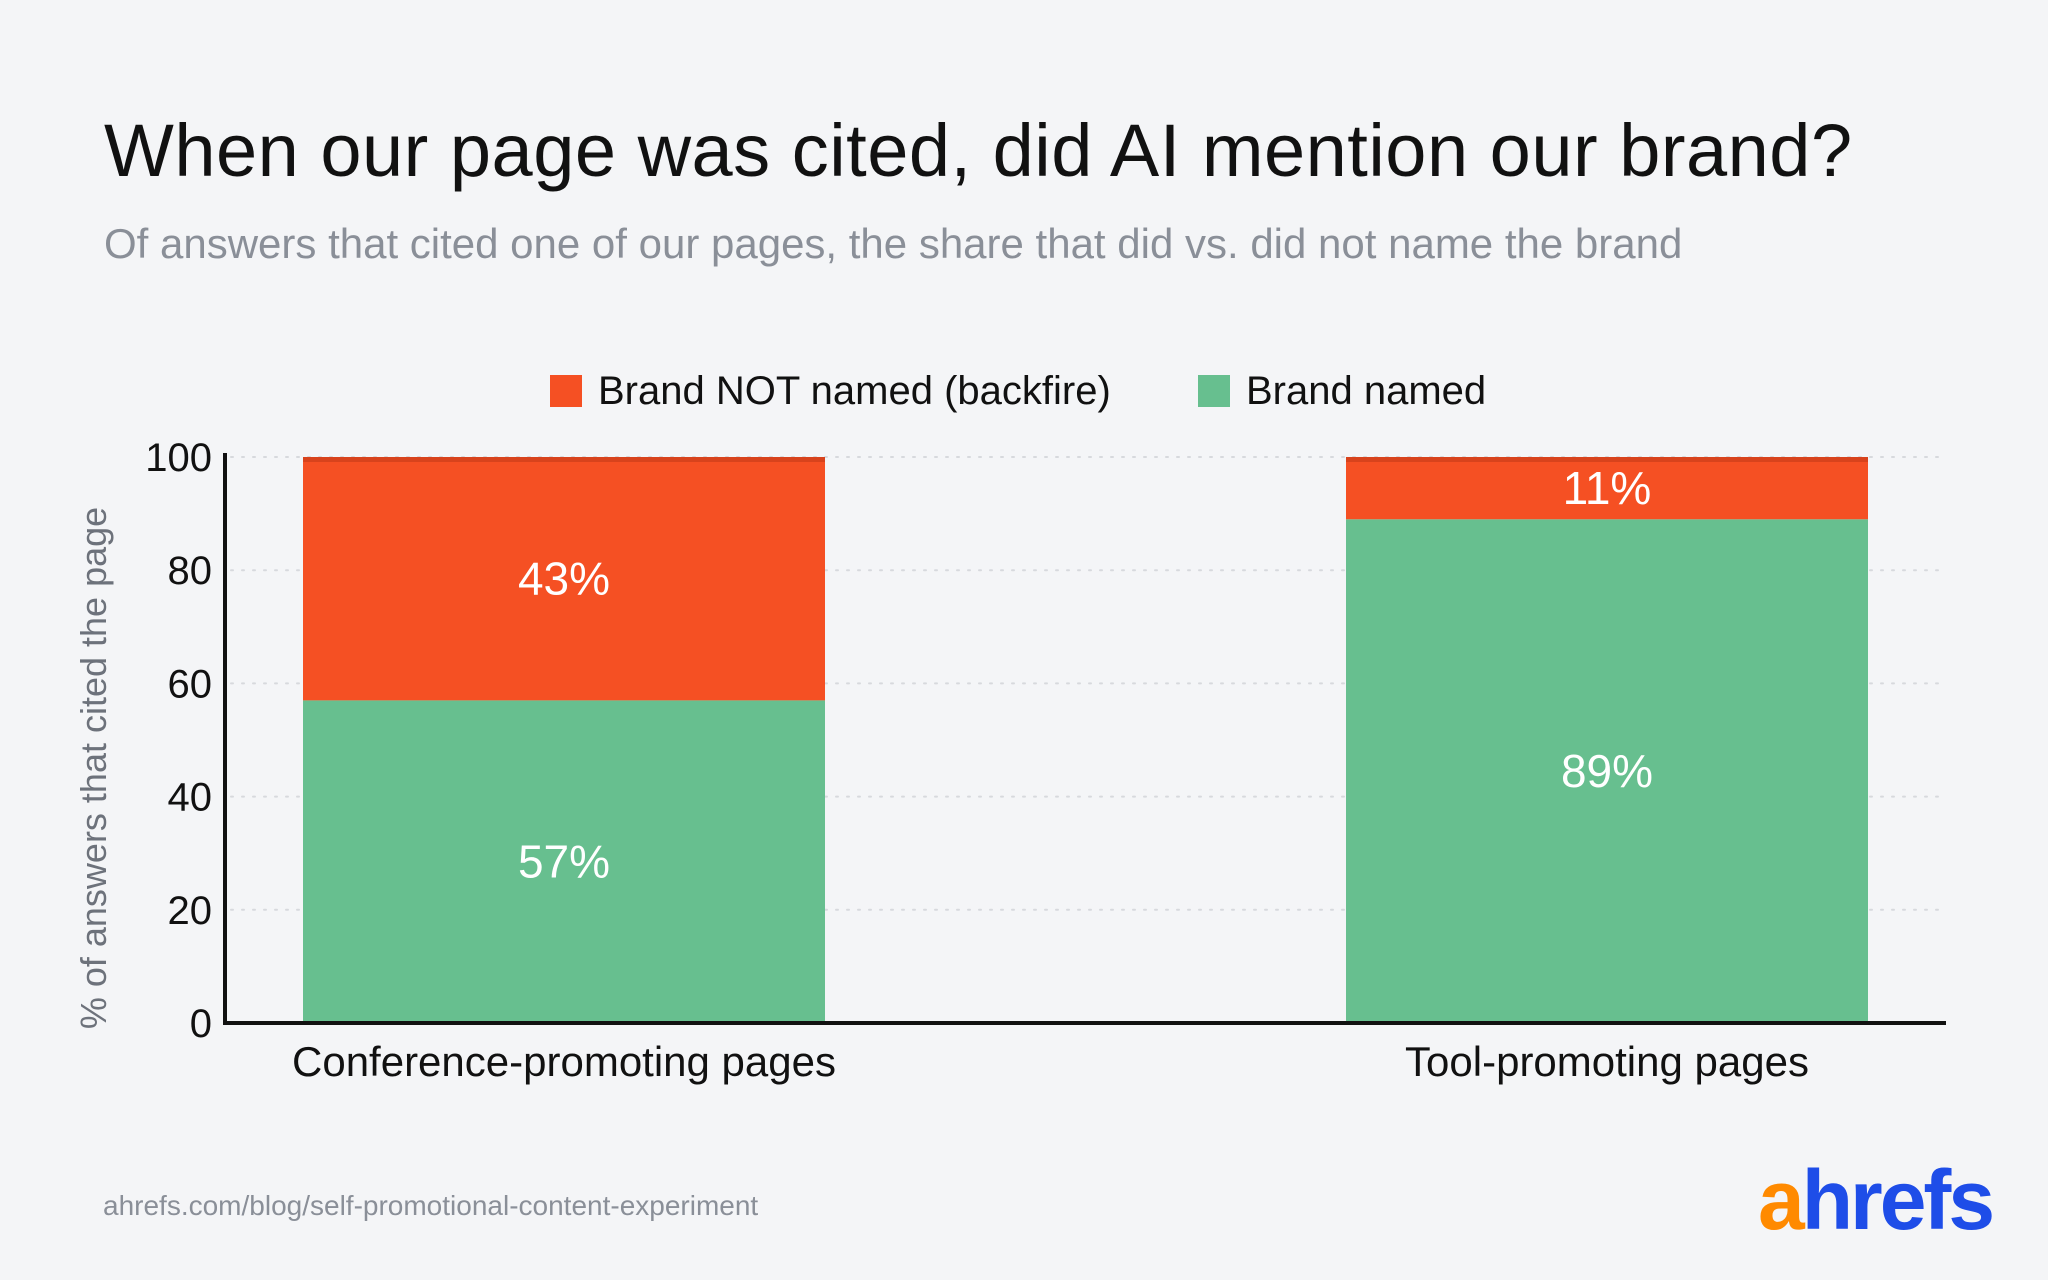 The image size is (2048, 1280). I want to click on x-tick-label: Tool-promoting pages, so click(1607, 1061).